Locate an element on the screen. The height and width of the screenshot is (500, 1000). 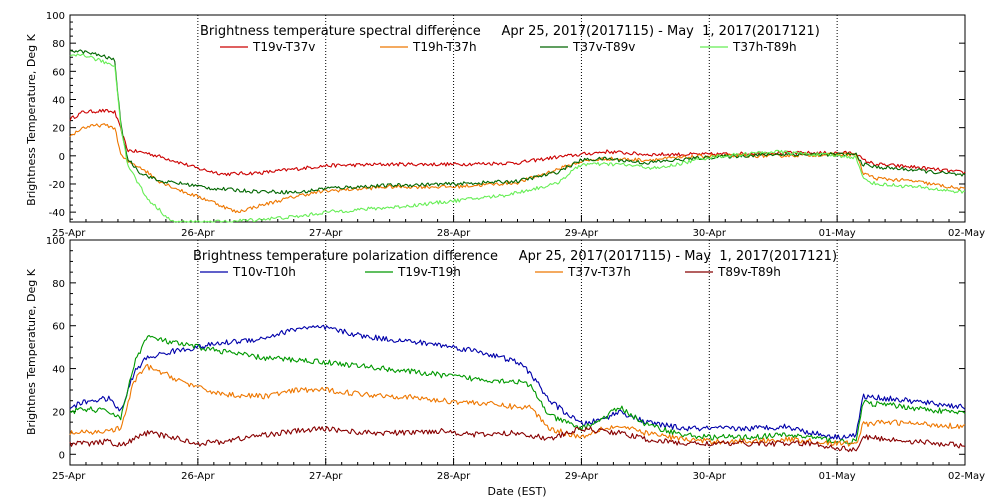
legend: T10v-T10h T19v-T19h T37v-T37h T89v-T89h is located at coordinates (490, 272).